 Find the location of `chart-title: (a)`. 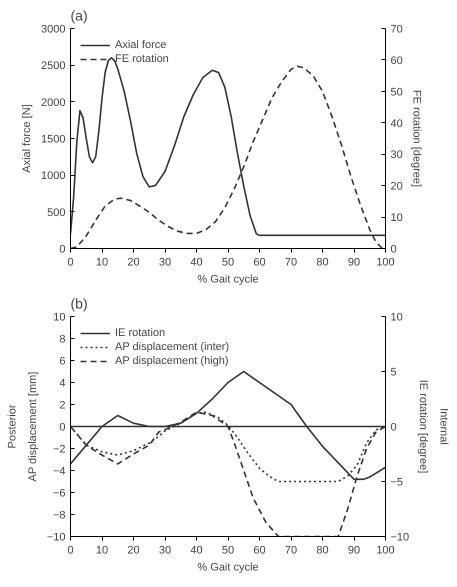

chart-title: (a) is located at coordinates (79, 16).